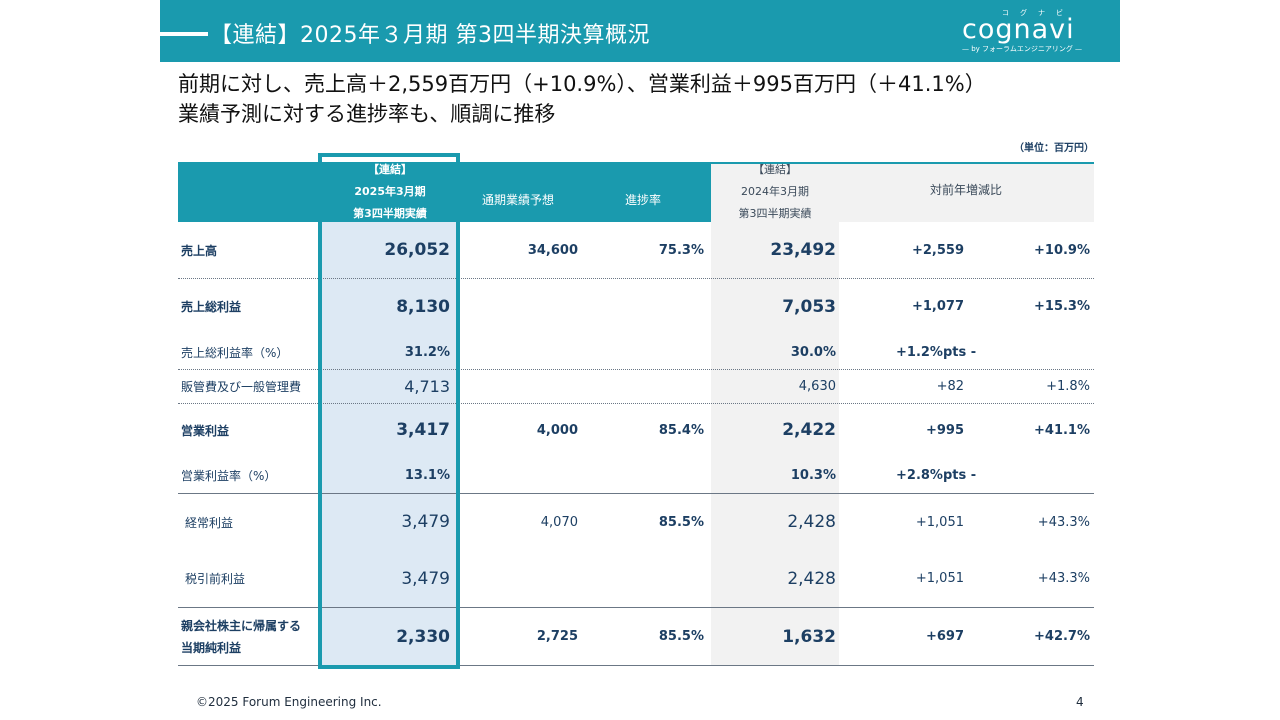  What do you see at coordinates (229, 475) in the screenshot?
I see `row-label: 営業利益率（%）` at bounding box center [229, 475].